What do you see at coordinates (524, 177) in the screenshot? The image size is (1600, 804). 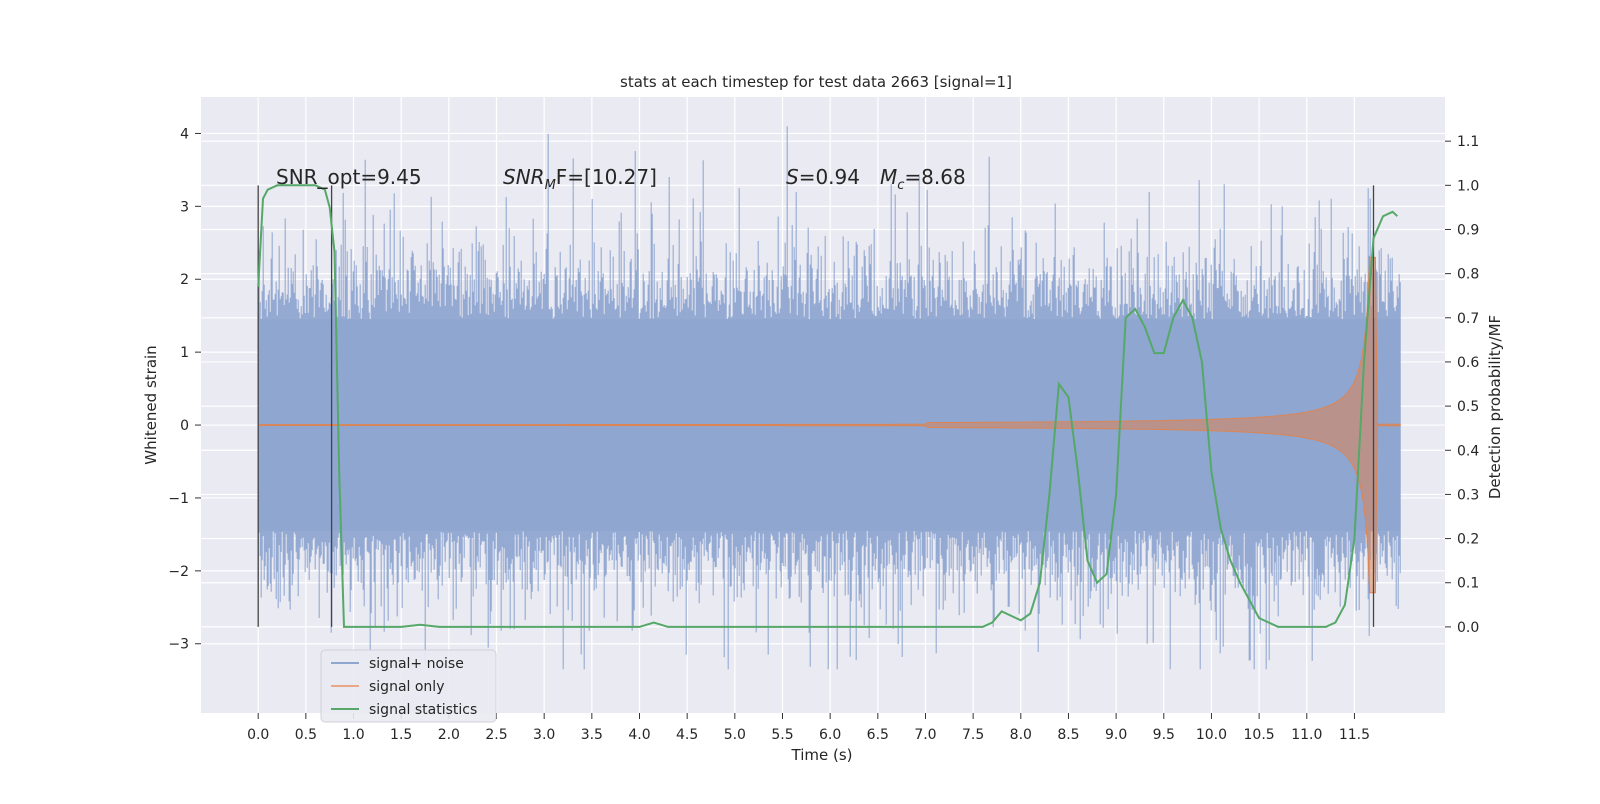 I see `snr-mf-prefix: SNR` at bounding box center [524, 177].